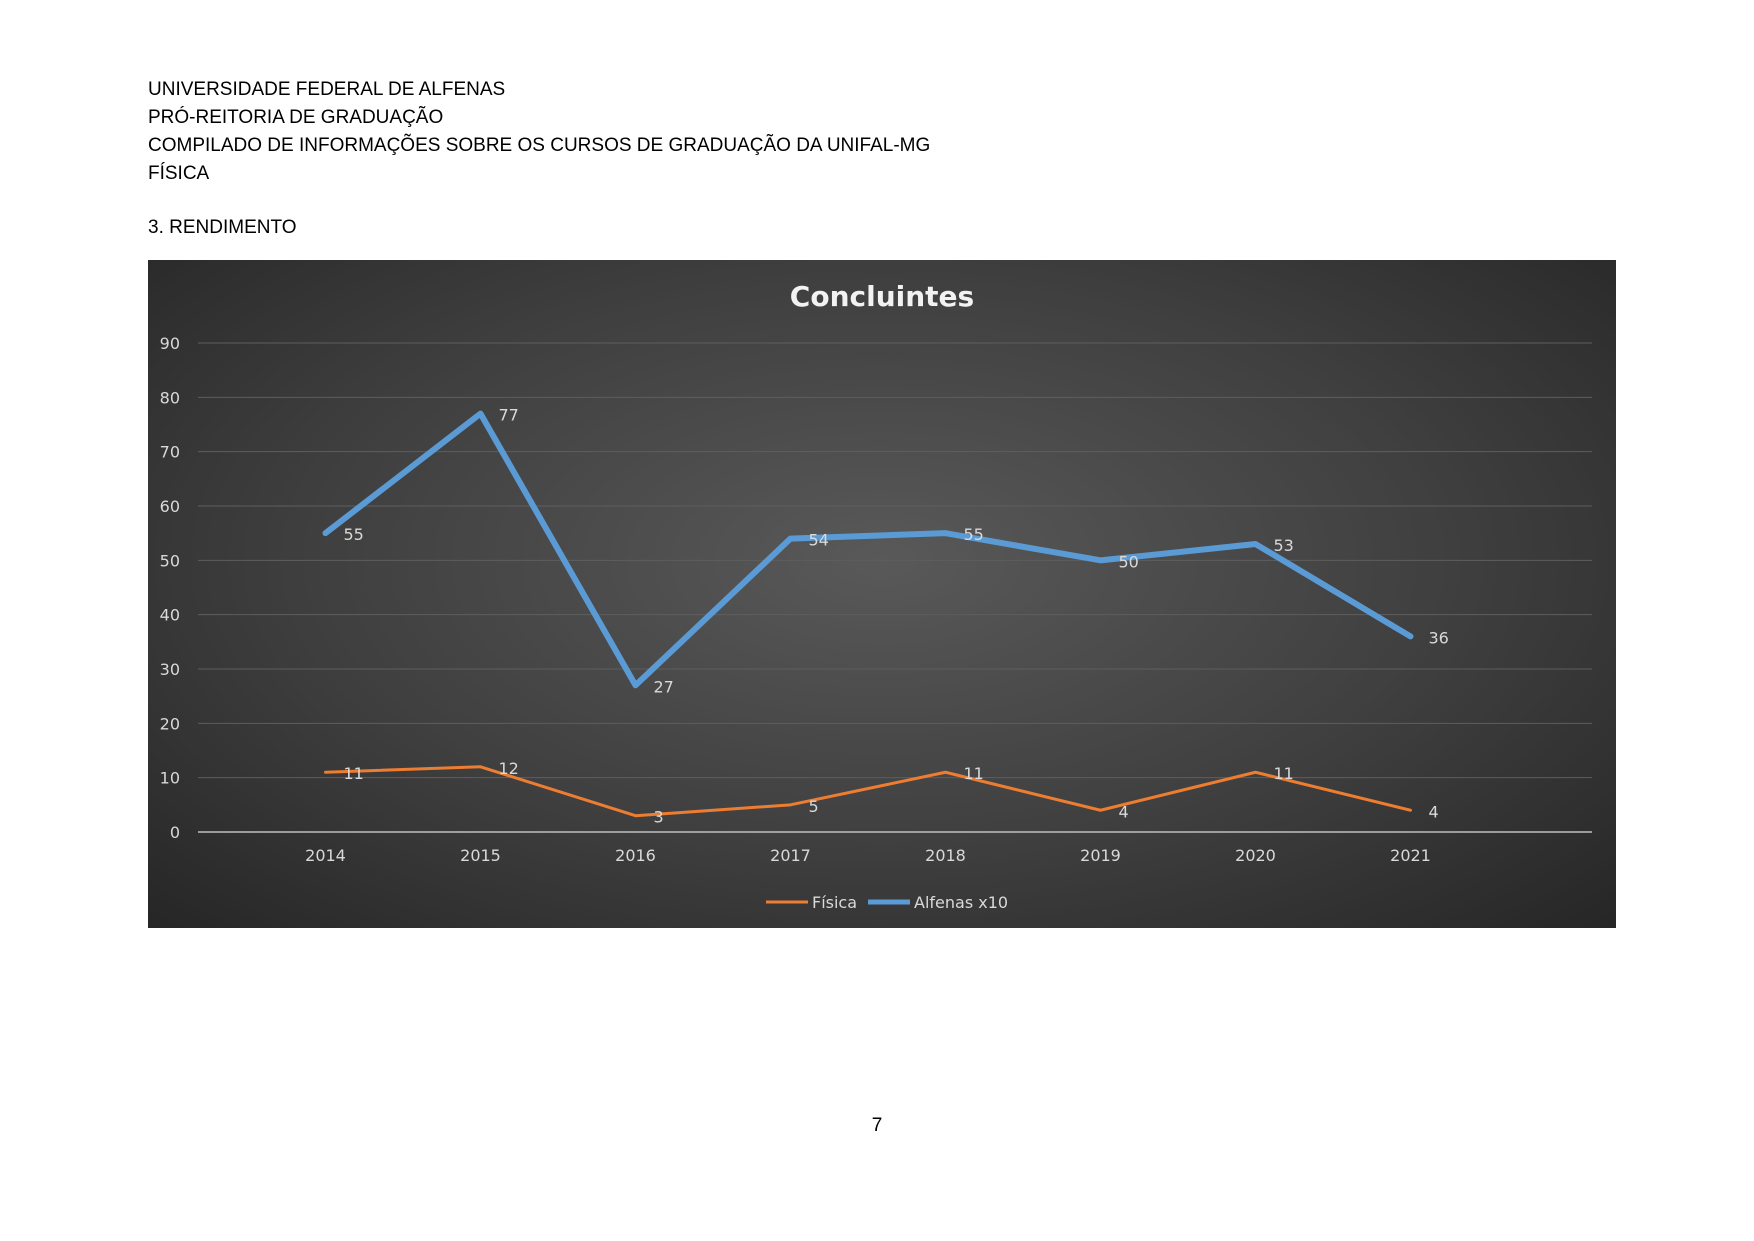 The image size is (1754, 1241). What do you see at coordinates (877, 1125) in the screenshot?
I see `page-number: 7` at bounding box center [877, 1125].